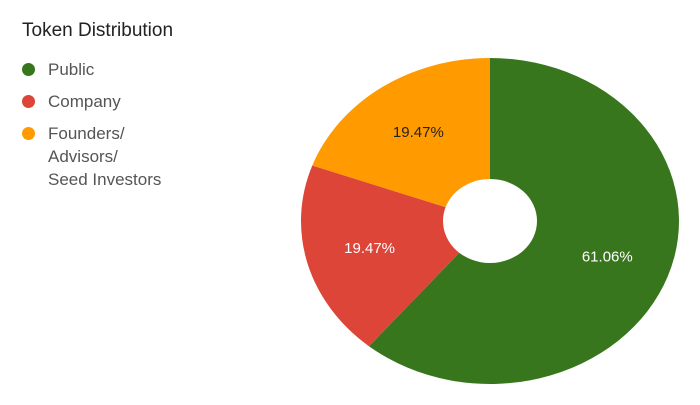  I want to click on slice-company, so click(395, 256).